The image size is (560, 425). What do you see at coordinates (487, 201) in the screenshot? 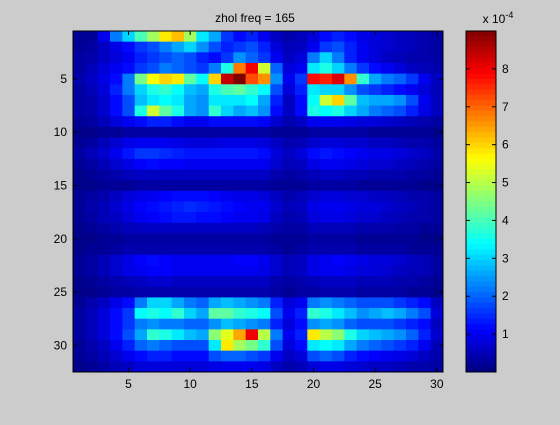
I see `colorbar: 1 2 3 4 5 6 7 8` at bounding box center [487, 201].